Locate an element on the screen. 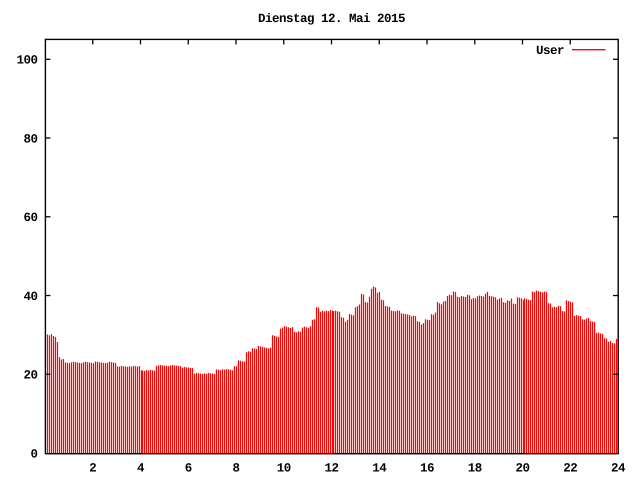  svg-text: 2 is located at coordinates (92, 469).